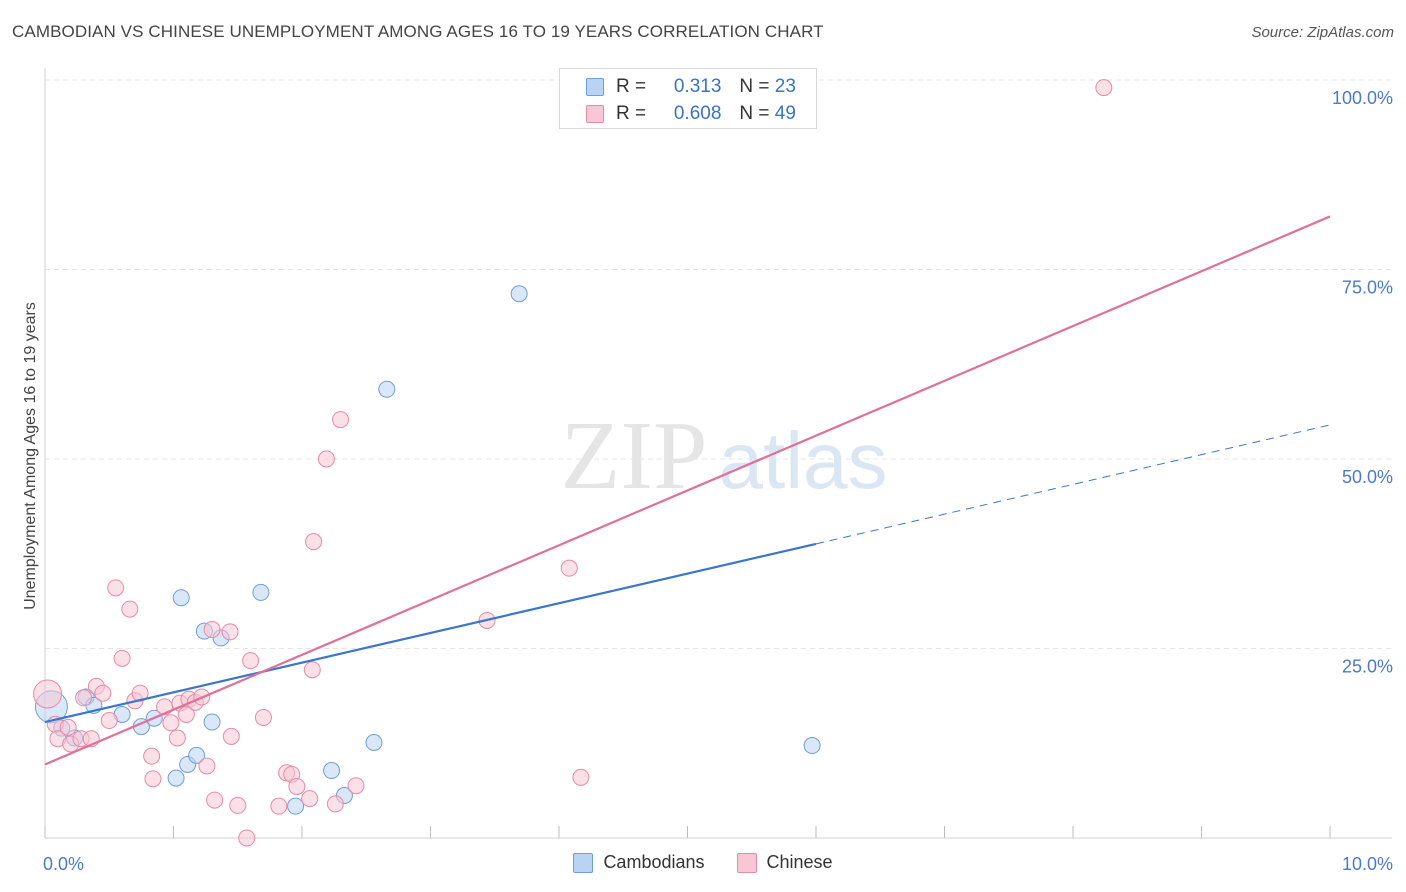  What do you see at coordinates (785, 113) in the screenshot?
I see `legend-n-value: 49` at bounding box center [785, 113].